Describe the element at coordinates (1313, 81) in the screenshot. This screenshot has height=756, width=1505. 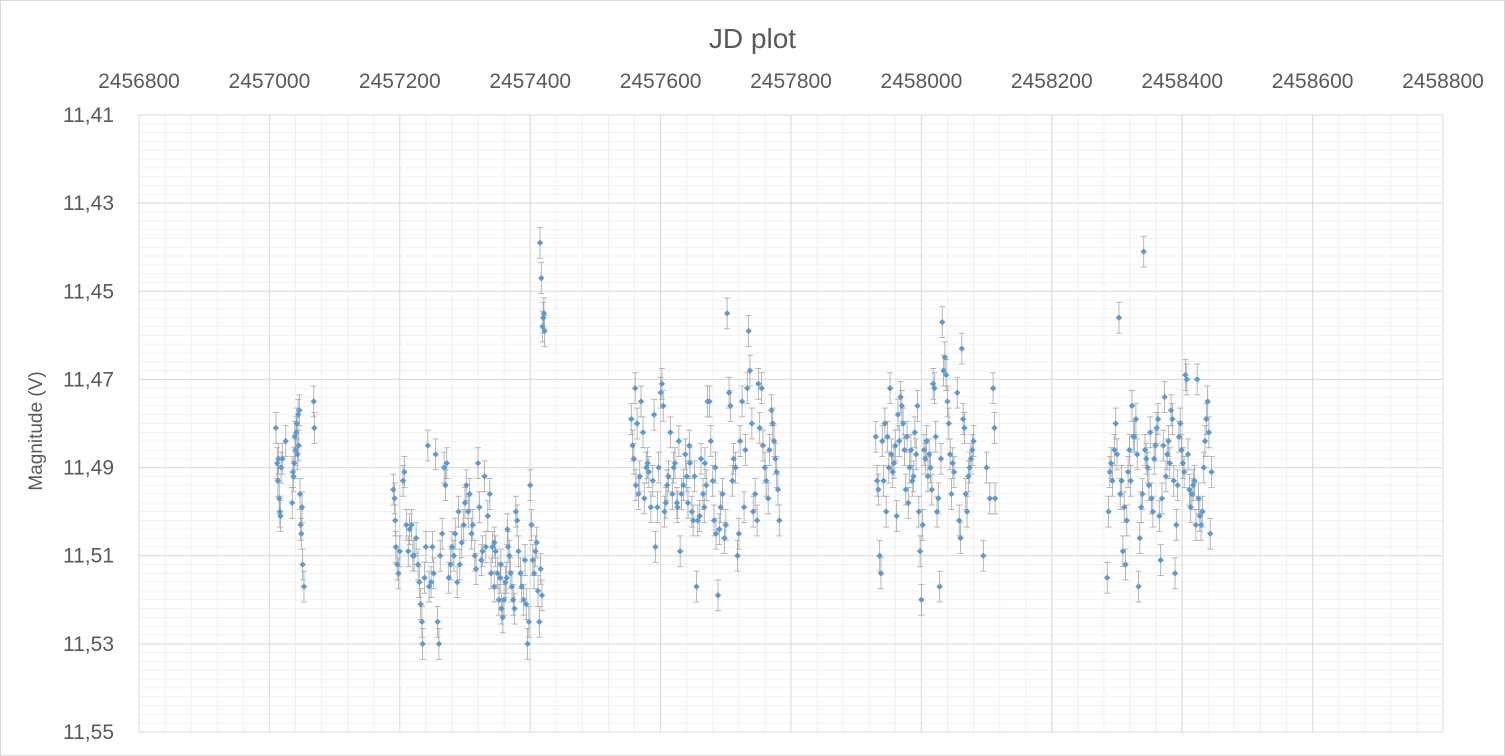
I see `x-tick-label: 2458600` at that location.